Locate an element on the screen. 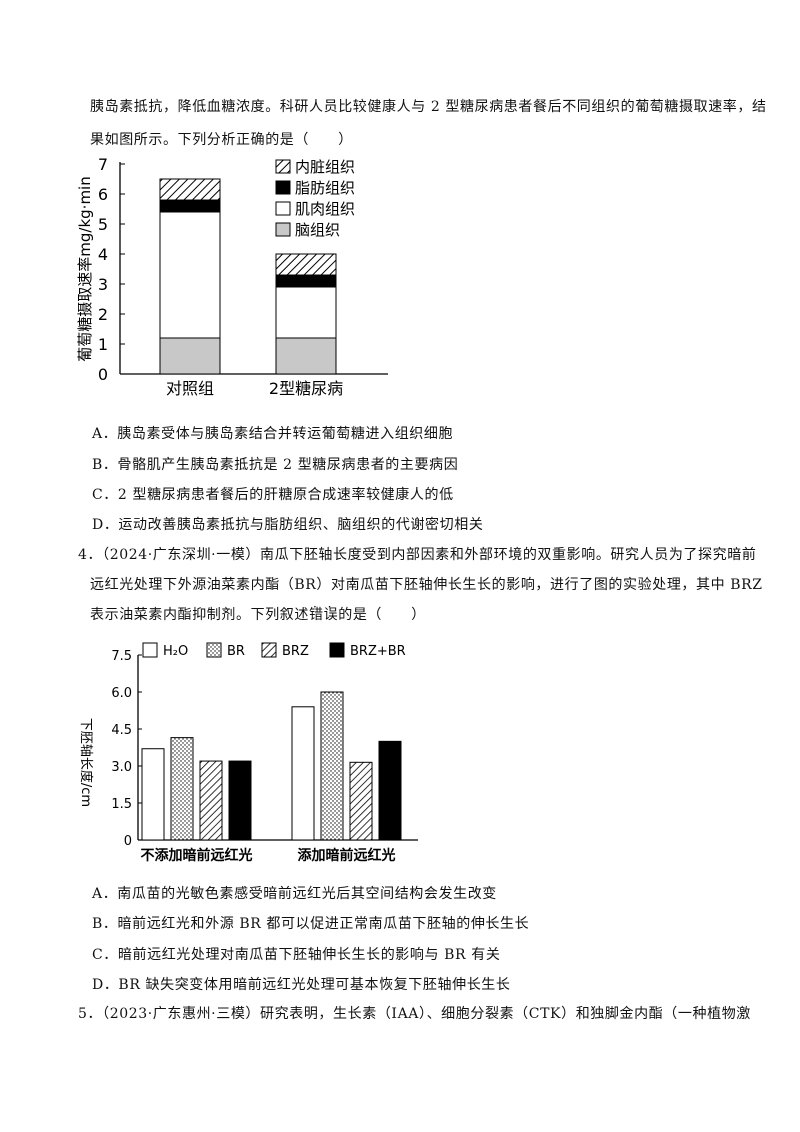  y-tick-label: 6 is located at coordinates (103, 194).